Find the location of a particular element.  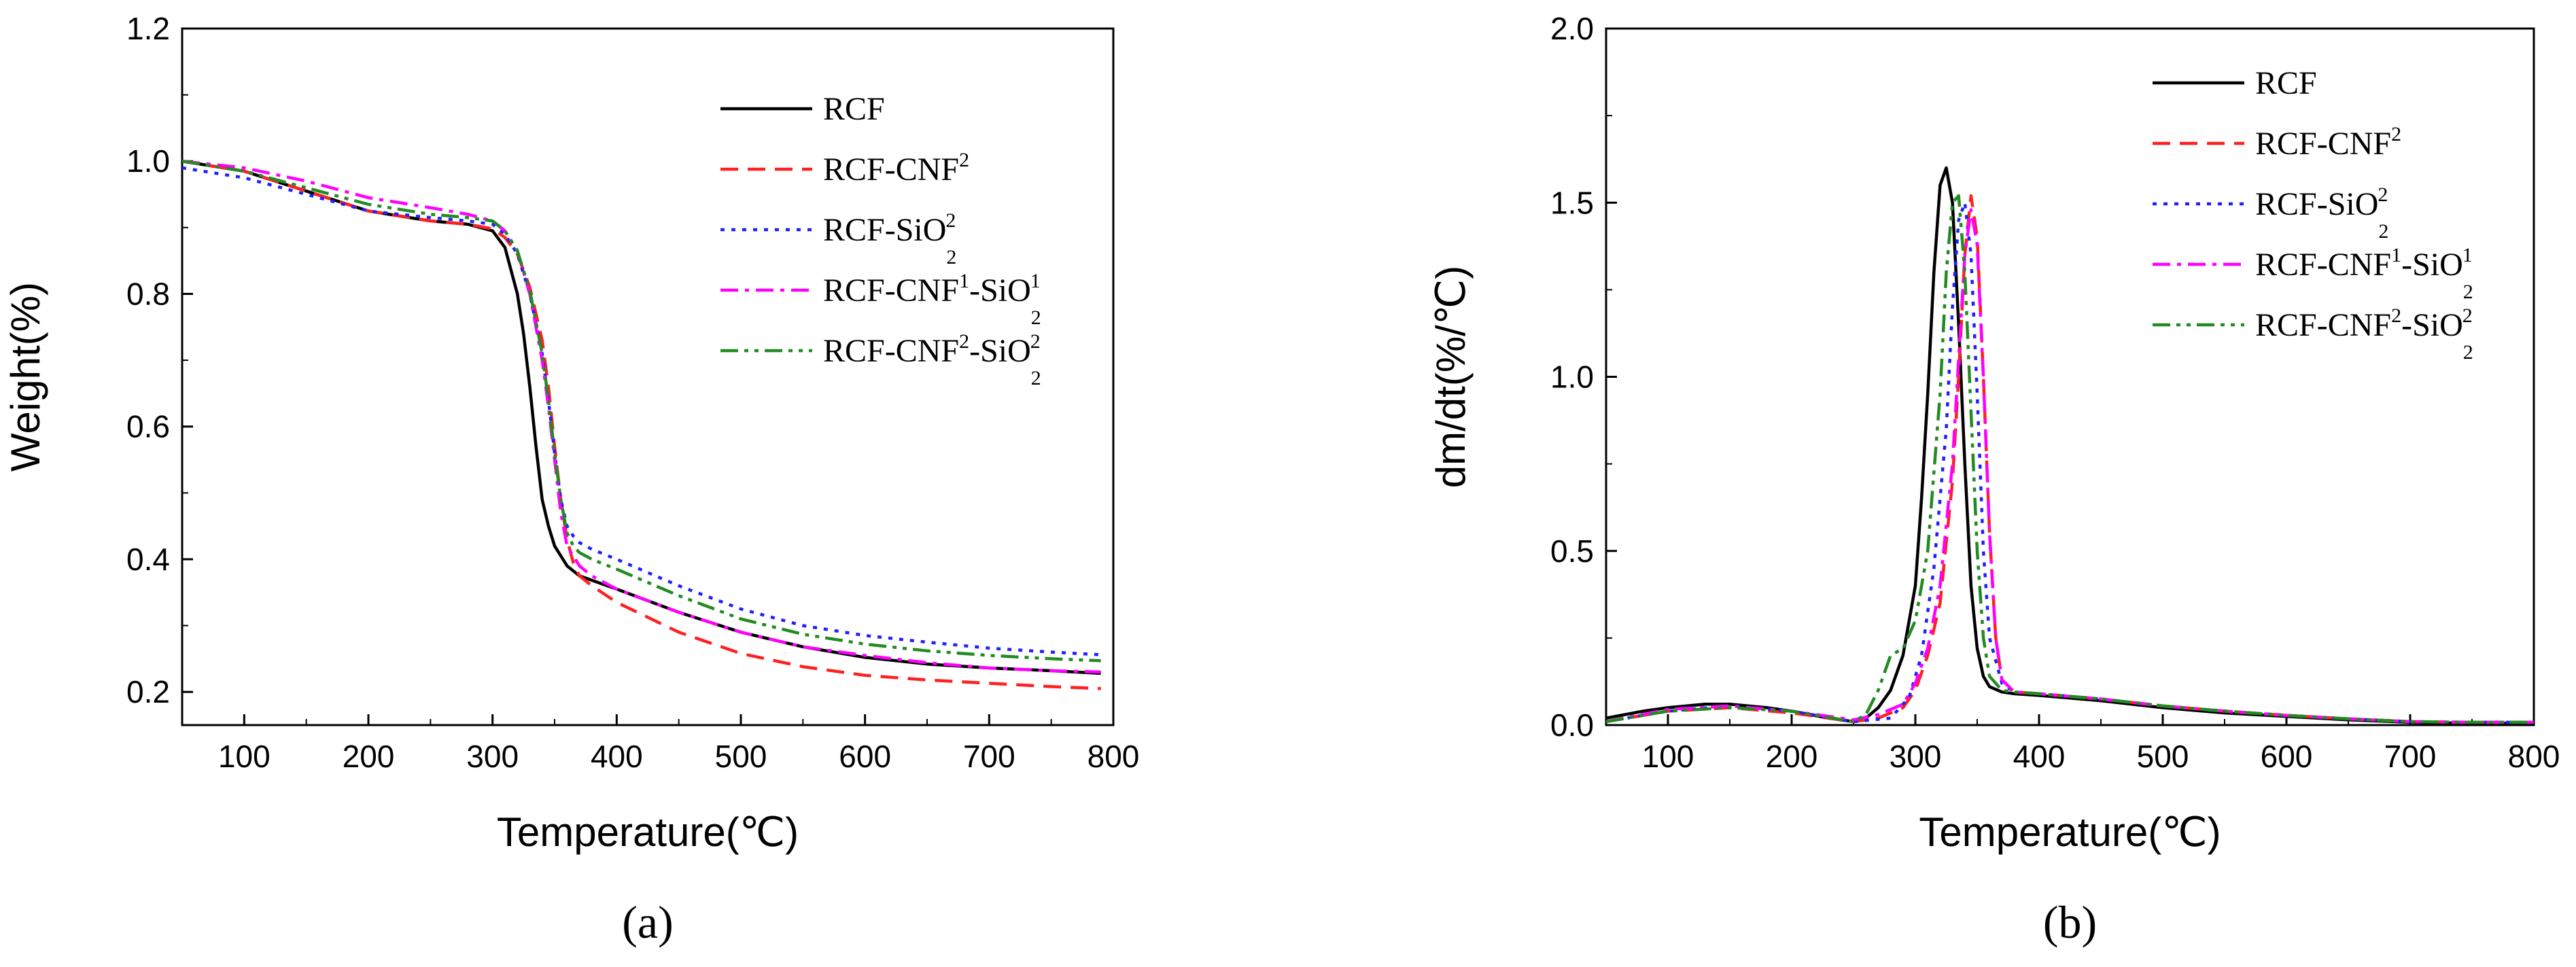

panel-label: (a) is located at coordinates (647, 922).